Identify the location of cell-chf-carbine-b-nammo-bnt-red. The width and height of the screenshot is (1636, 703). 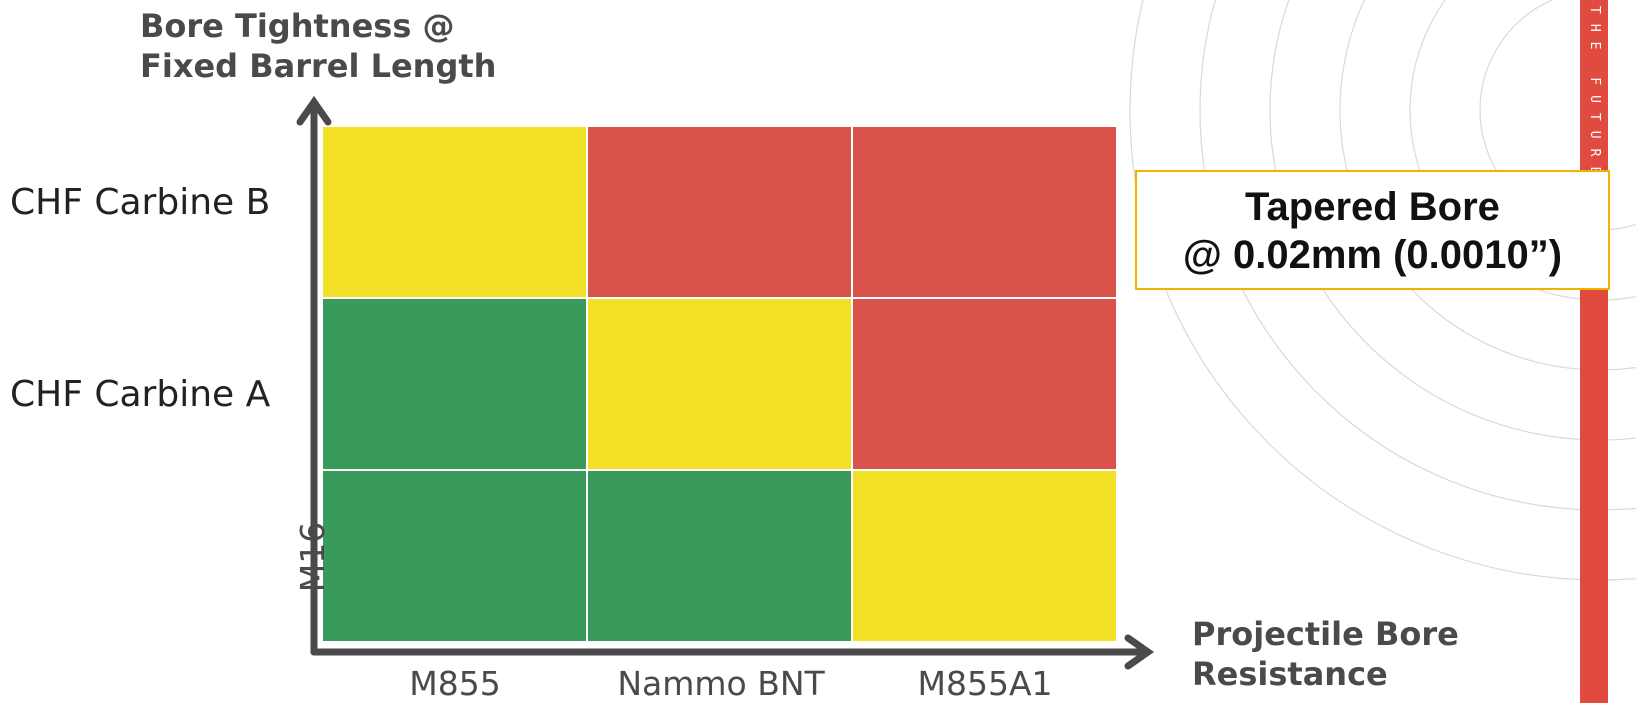
(719, 212).